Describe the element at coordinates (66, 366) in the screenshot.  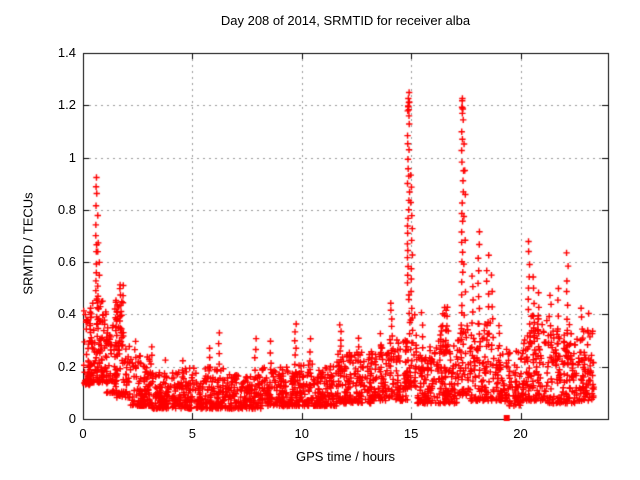
I see `y-tick-label: 0.2` at that location.